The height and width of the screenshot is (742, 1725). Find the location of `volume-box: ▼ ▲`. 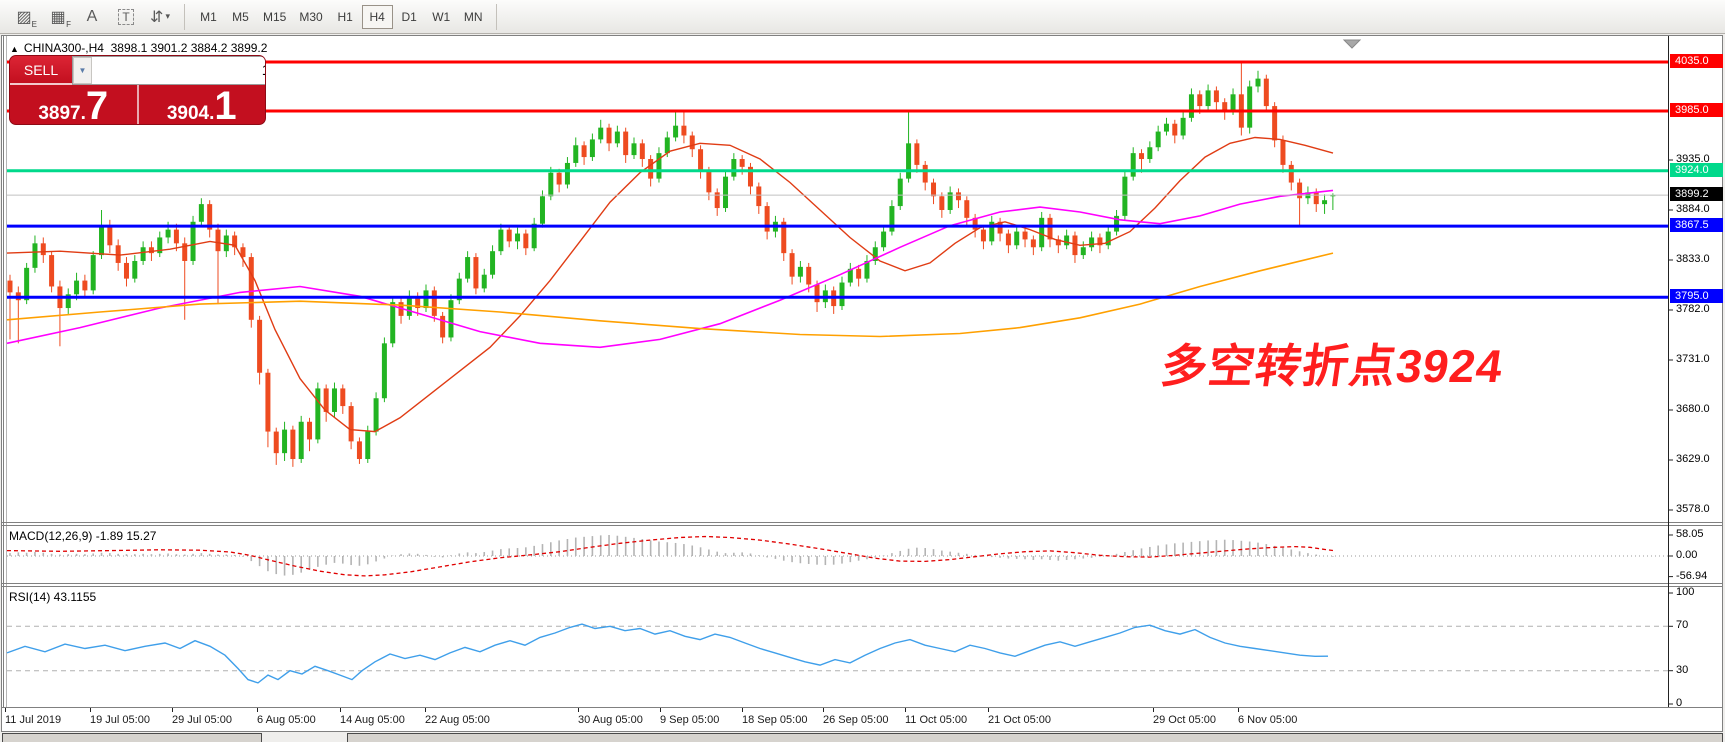

volume-box: ▼ ▲ is located at coordinates (168, 70).